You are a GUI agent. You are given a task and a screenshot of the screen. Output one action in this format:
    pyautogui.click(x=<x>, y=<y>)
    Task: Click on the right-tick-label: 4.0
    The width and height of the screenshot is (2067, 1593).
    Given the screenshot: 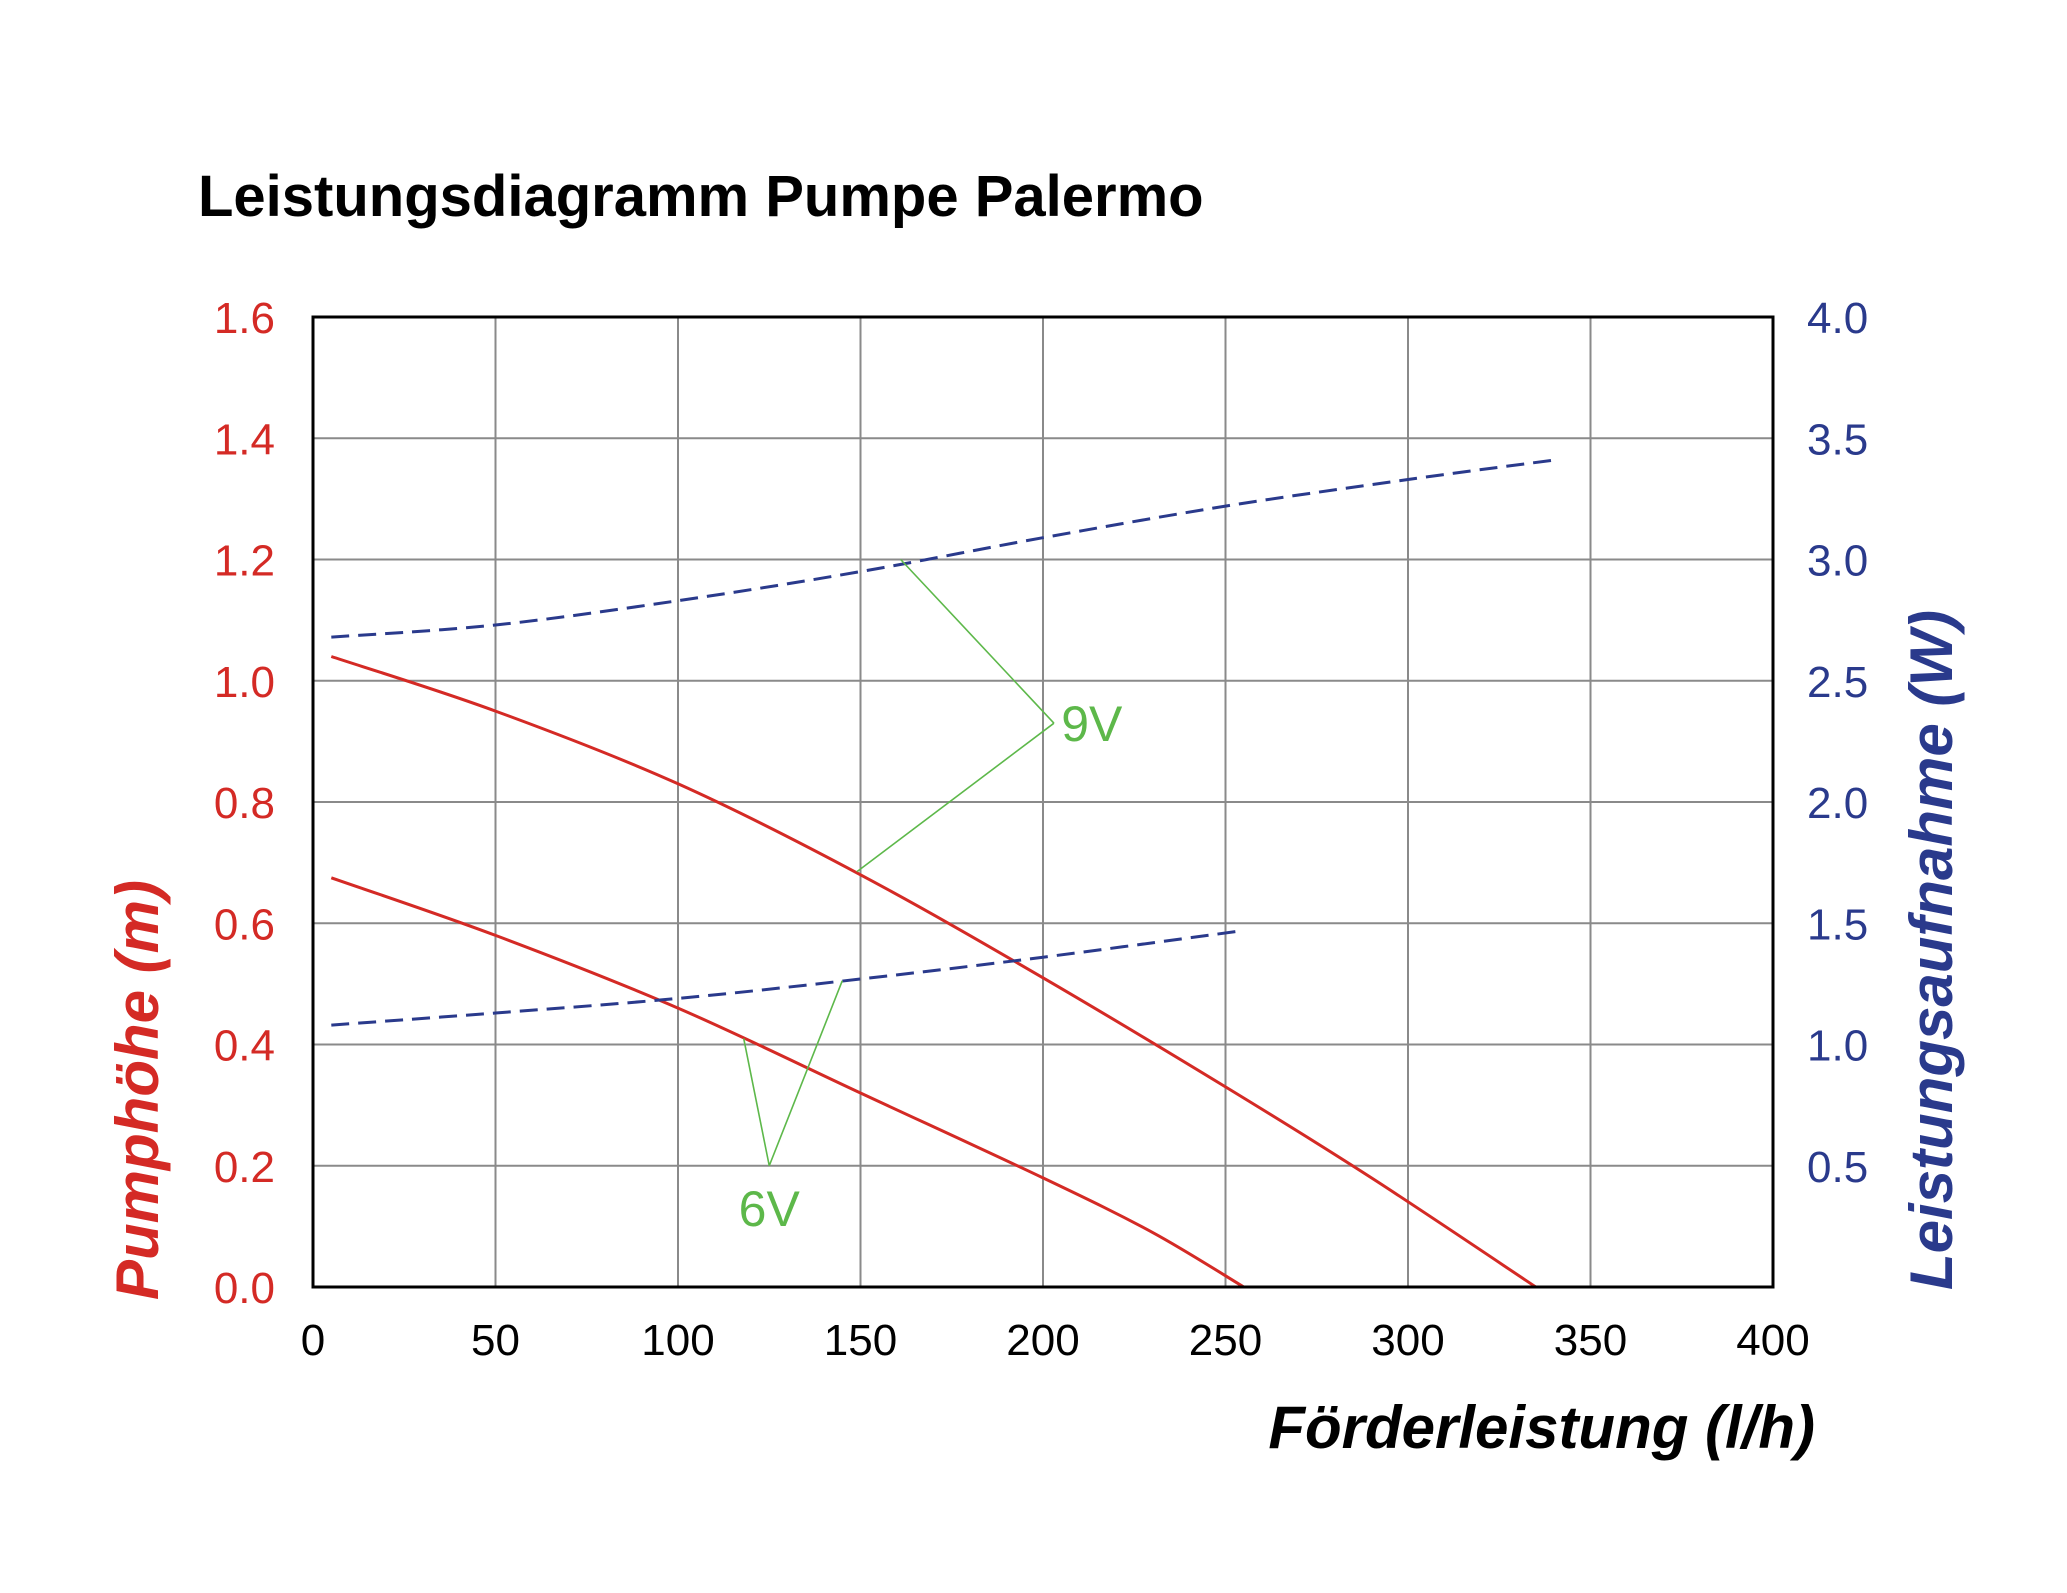 What is the action you would take?
    pyautogui.click(x=1837, y=318)
    